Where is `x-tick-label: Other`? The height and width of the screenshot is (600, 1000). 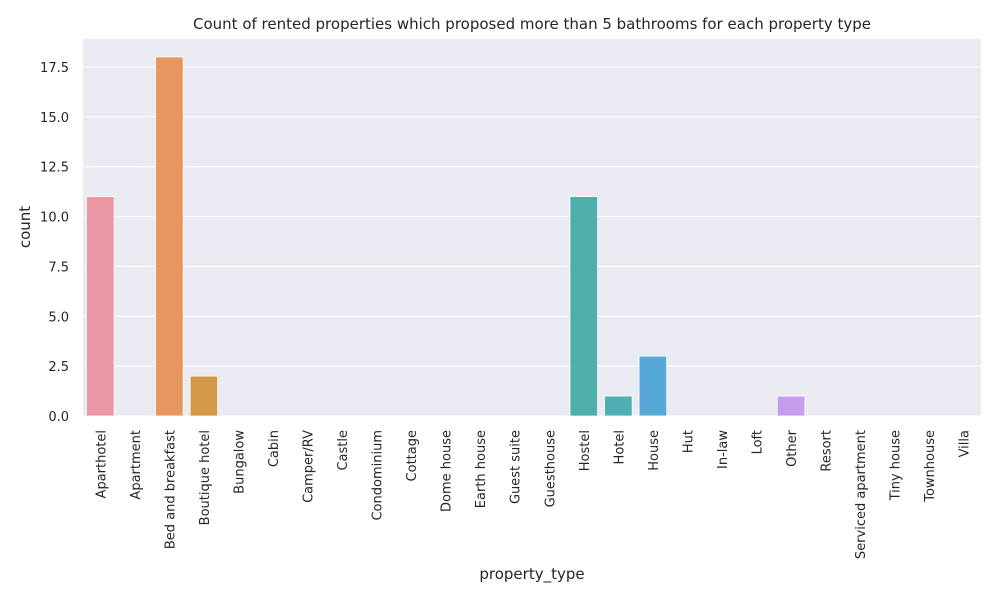 x-tick-label: Other is located at coordinates (792, 448).